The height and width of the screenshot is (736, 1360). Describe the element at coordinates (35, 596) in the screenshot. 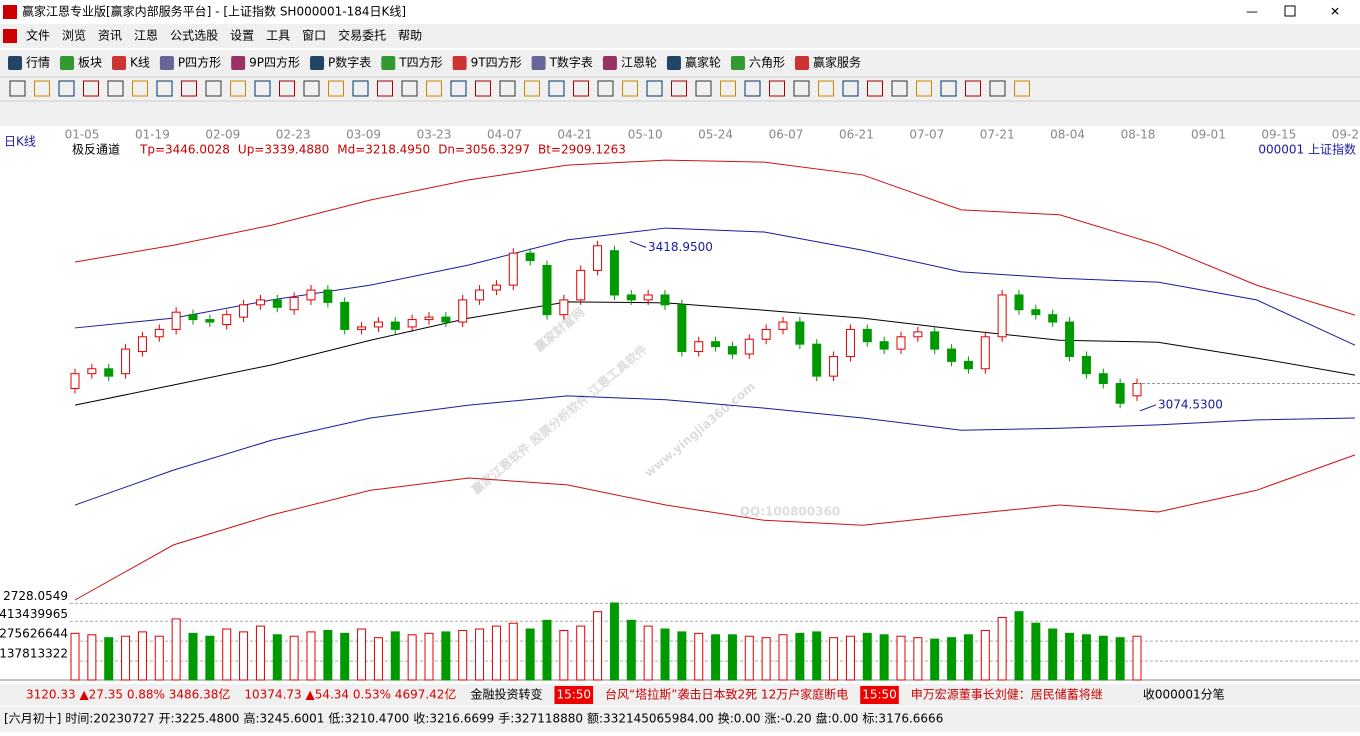

I see `volume-tick-label: 2728.0549` at that location.